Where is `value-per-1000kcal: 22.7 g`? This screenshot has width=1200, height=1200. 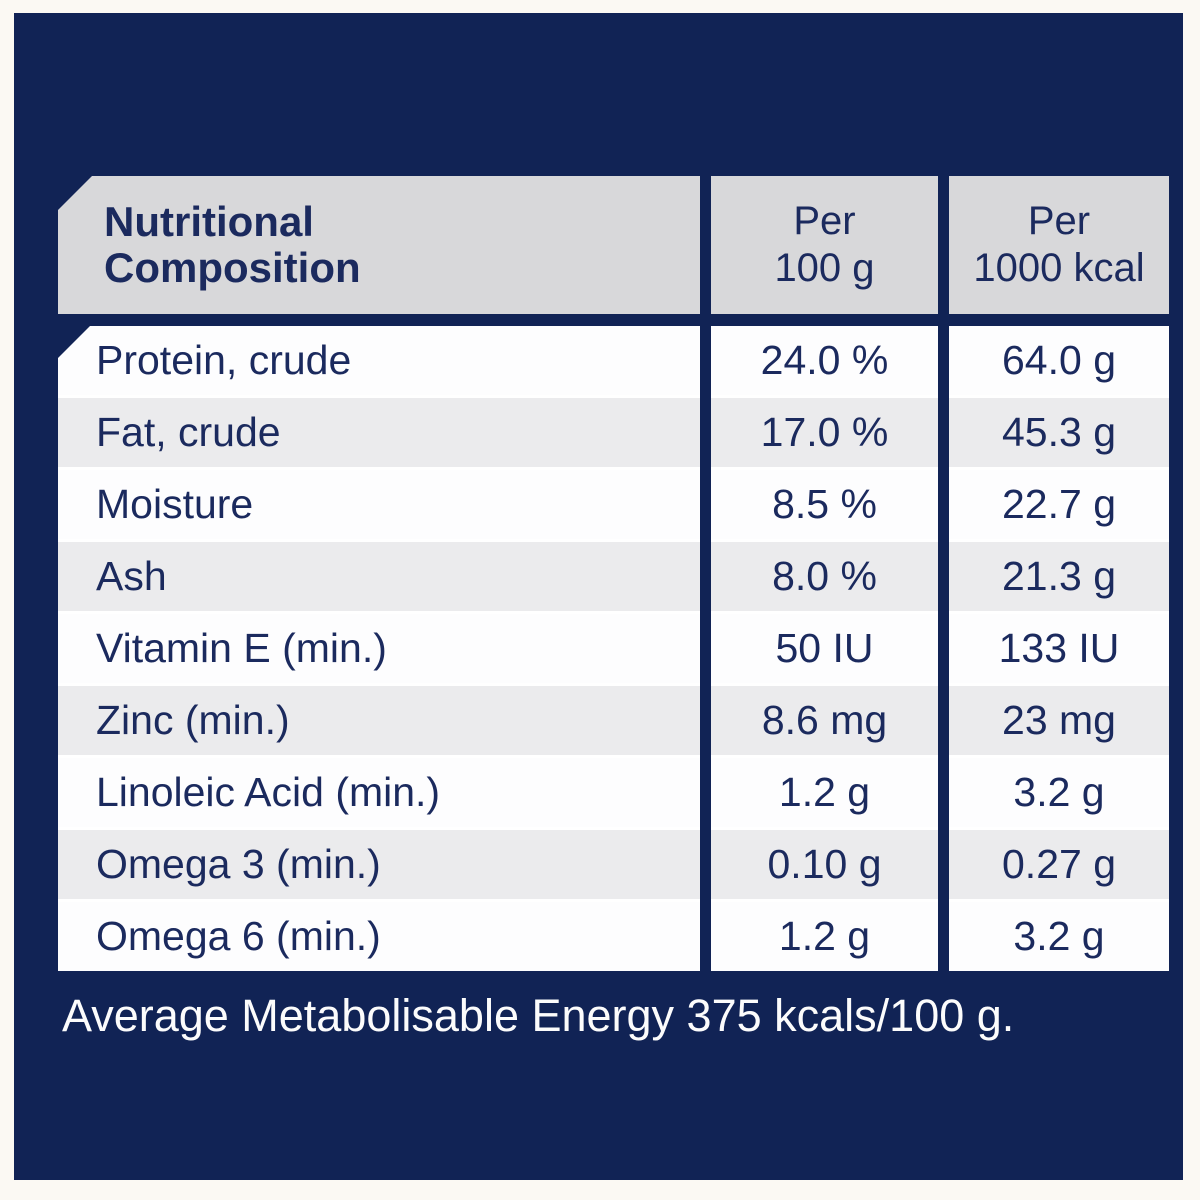
value-per-1000kcal: 22.7 g is located at coordinates (1059, 503).